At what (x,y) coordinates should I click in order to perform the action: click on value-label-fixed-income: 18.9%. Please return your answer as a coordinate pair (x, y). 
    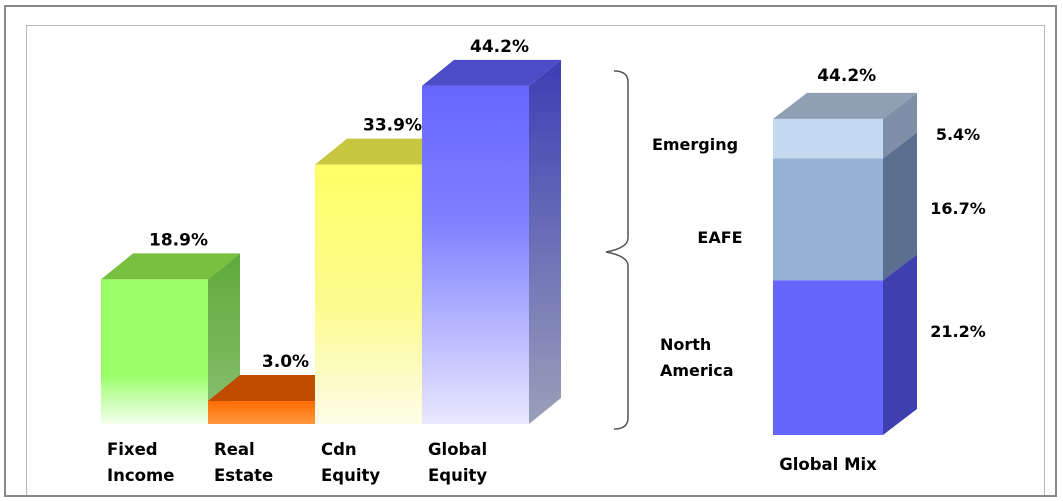
    Looking at the image, I should click on (178, 240).